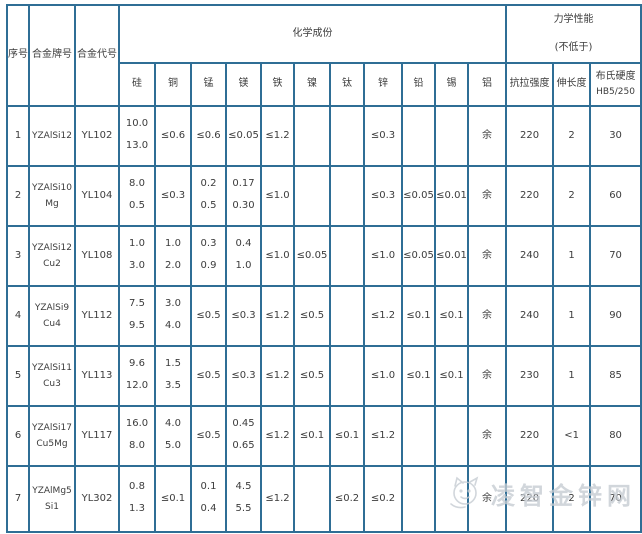 The height and width of the screenshot is (534, 642). Describe the element at coordinates (208, 84) in the screenshot. I see `column-header-element: 锰` at that location.